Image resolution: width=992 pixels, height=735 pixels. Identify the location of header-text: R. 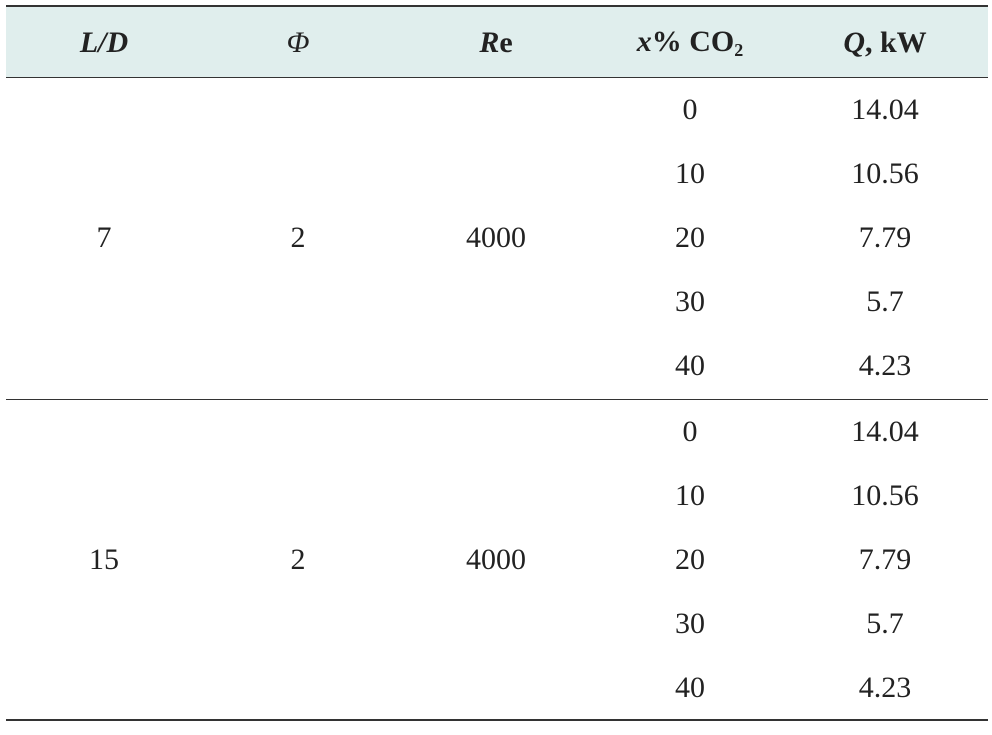
(489, 42).